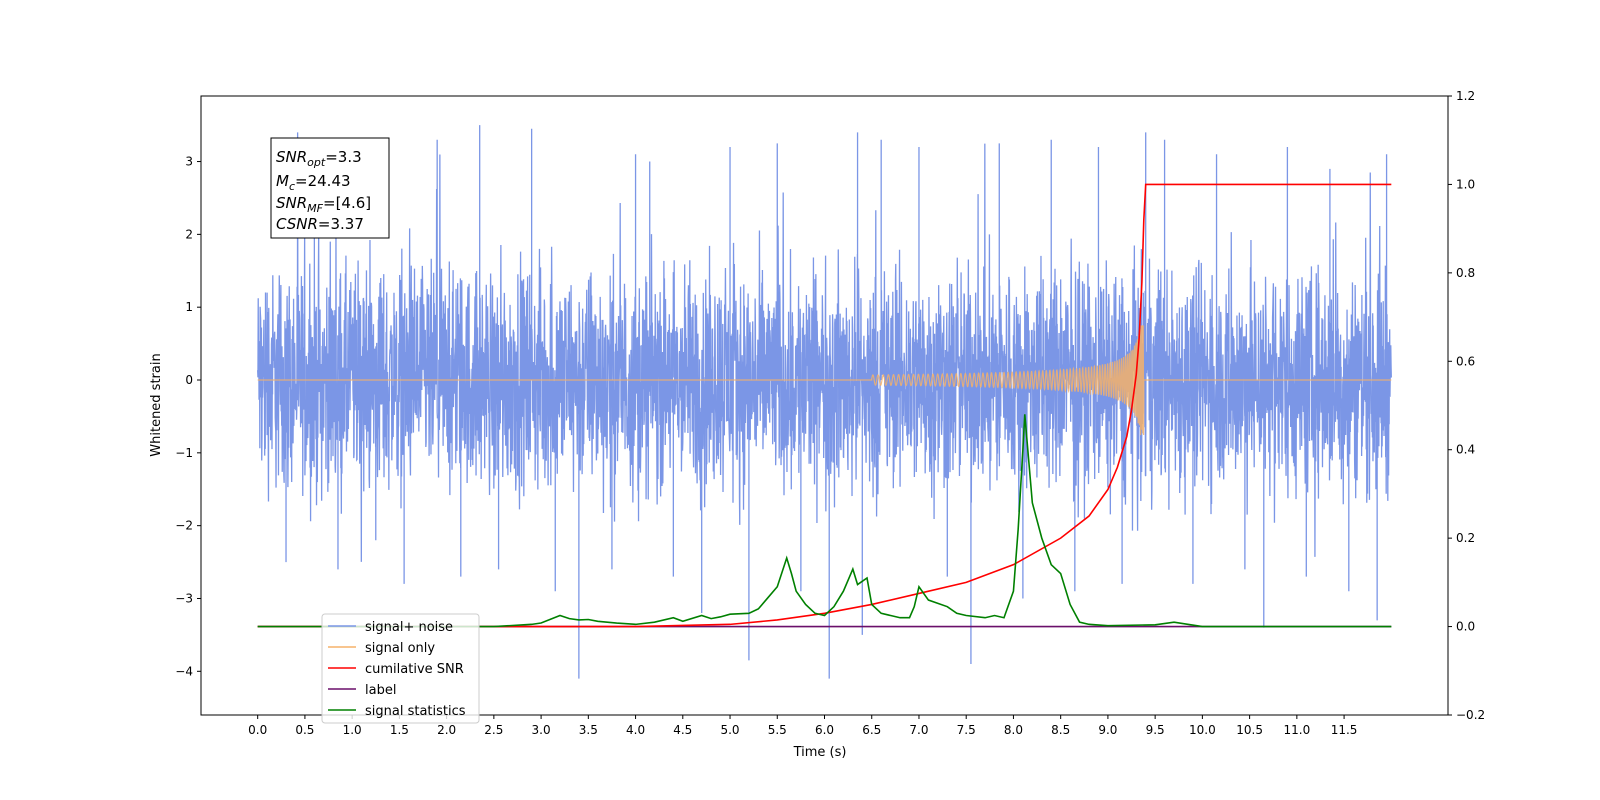 The image size is (1600, 800). I want to click on x-tick-label: 8.5, so click(1060, 730).